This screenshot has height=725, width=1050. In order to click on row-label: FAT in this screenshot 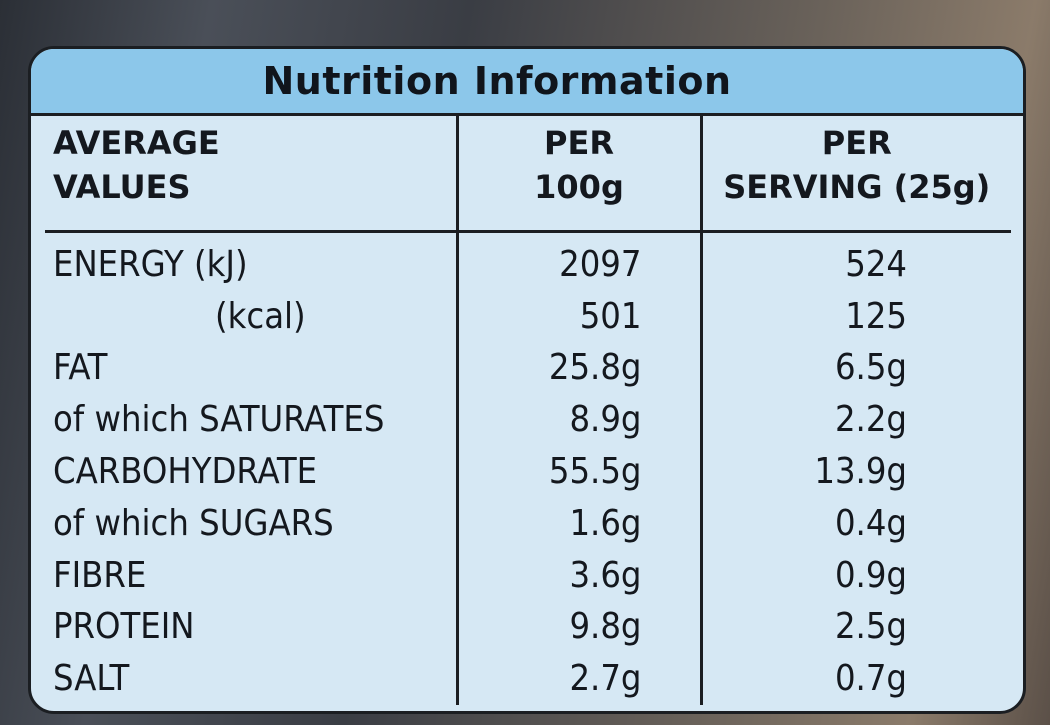, I will do `click(80, 368)`.